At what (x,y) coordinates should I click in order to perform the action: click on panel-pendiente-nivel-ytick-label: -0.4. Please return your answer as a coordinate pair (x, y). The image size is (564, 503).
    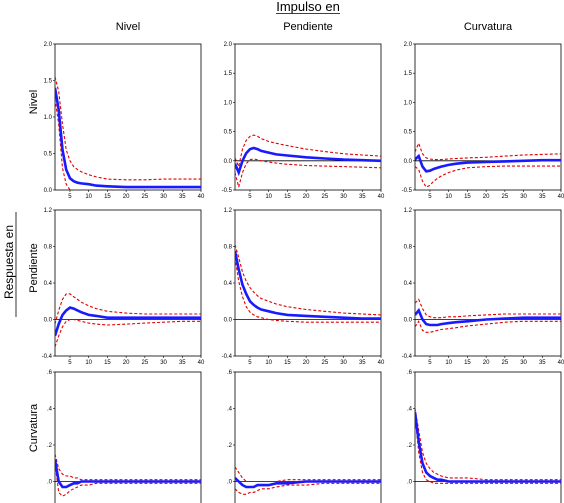
    Looking at the image, I should click on (47, 357).